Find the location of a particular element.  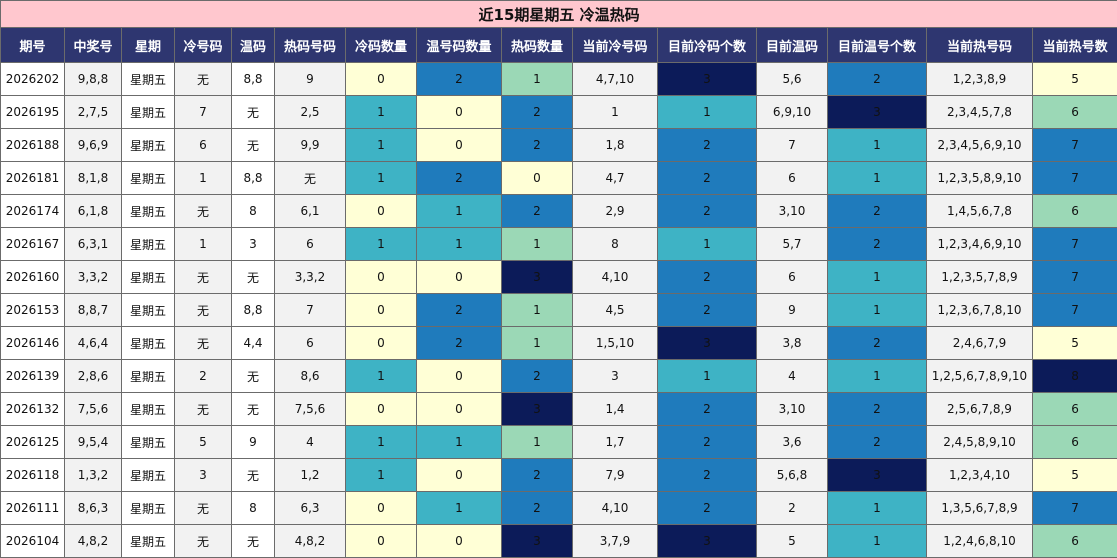

cell-cur-hot-nums: 1,4,5,6,7,8 is located at coordinates (980, 211).